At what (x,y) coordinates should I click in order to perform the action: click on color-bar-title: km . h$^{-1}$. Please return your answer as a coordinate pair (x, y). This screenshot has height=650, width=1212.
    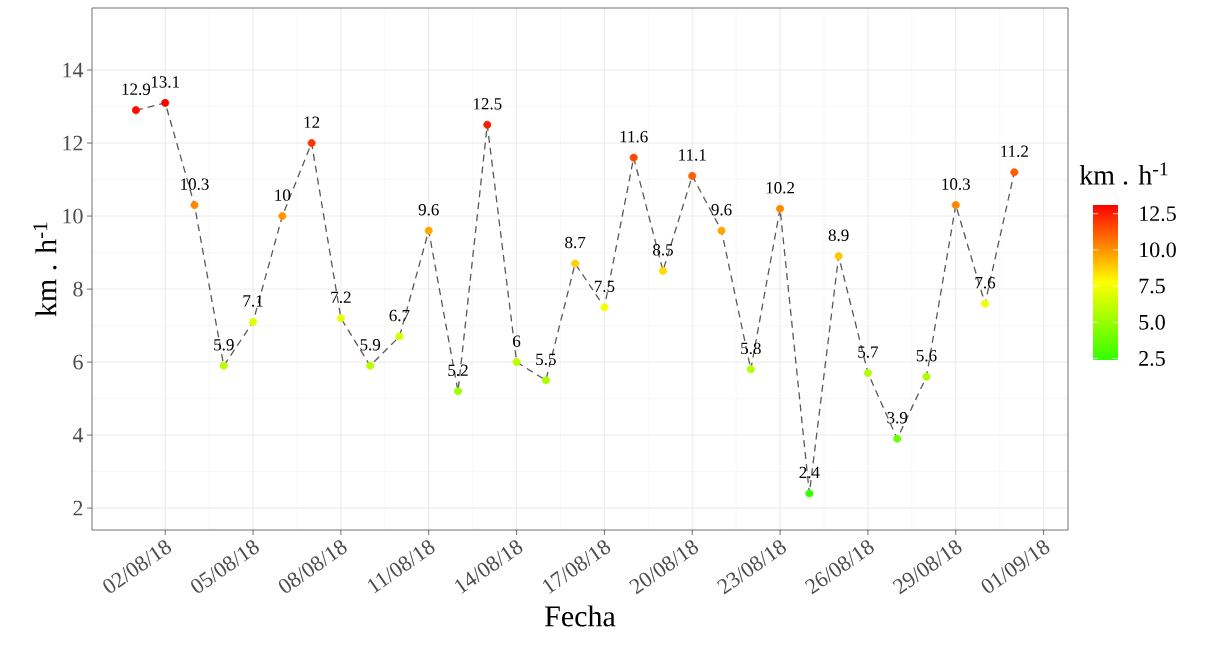
    Looking at the image, I should click on (1123, 173).